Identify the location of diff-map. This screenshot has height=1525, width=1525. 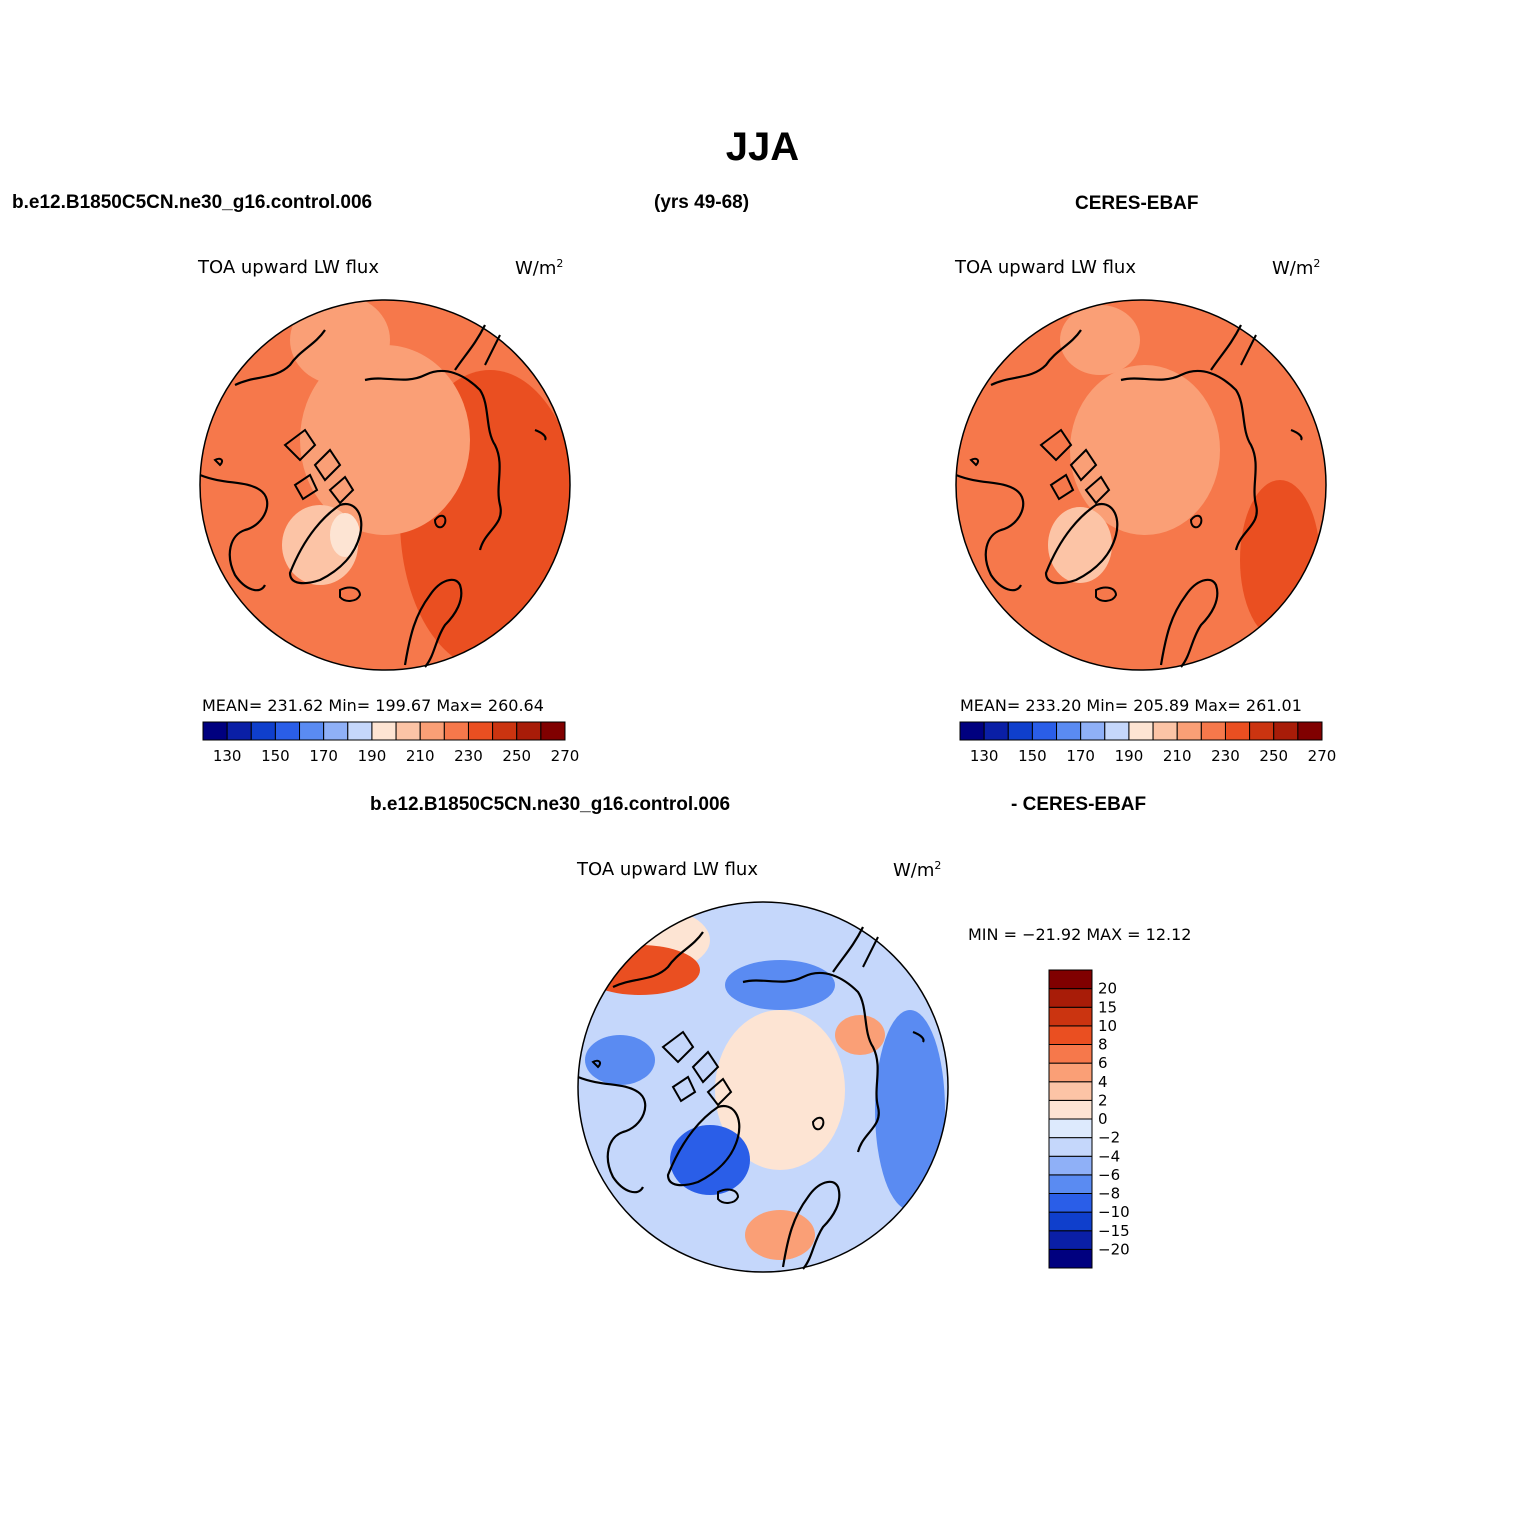
(762, 1087).